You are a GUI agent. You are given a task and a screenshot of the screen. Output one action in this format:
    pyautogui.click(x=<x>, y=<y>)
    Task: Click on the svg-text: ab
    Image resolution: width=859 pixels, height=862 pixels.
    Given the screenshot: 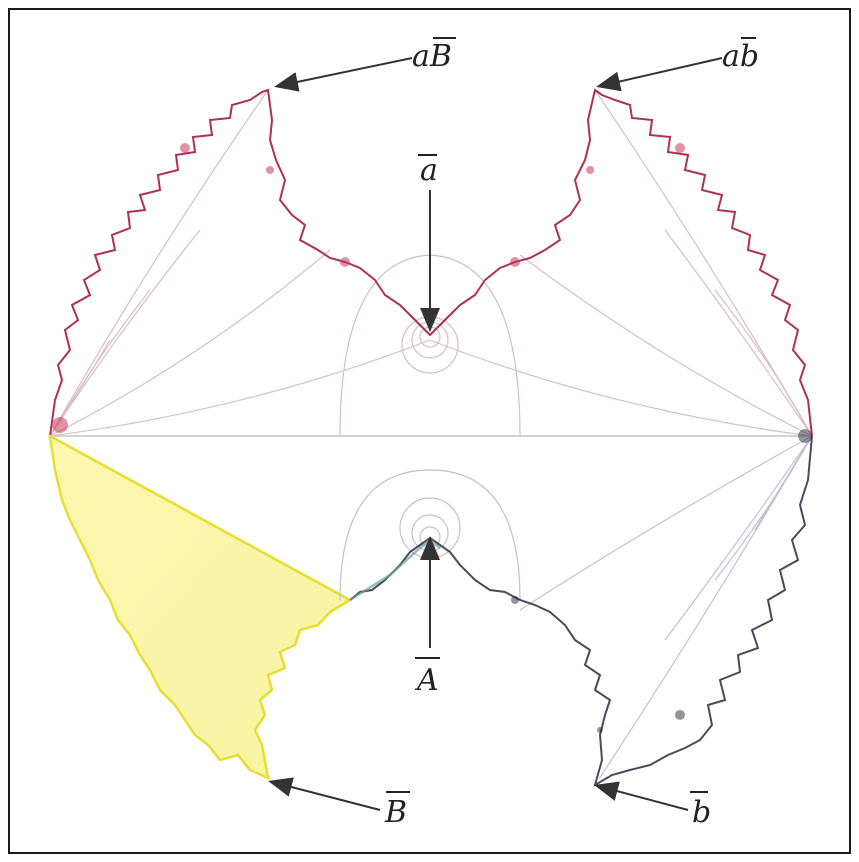 What is the action you would take?
    pyautogui.click(x=740, y=56)
    